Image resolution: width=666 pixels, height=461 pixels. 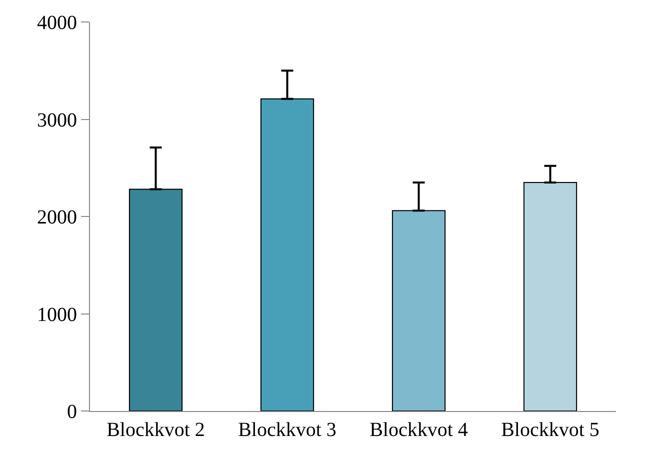 I want to click on y-tick-label: 1000, so click(x=57, y=315).